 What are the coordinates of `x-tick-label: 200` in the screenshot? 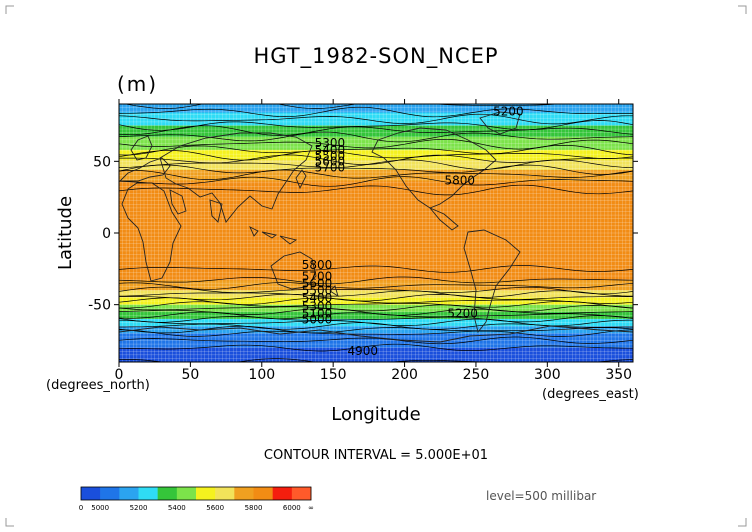 It's located at (404, 375).